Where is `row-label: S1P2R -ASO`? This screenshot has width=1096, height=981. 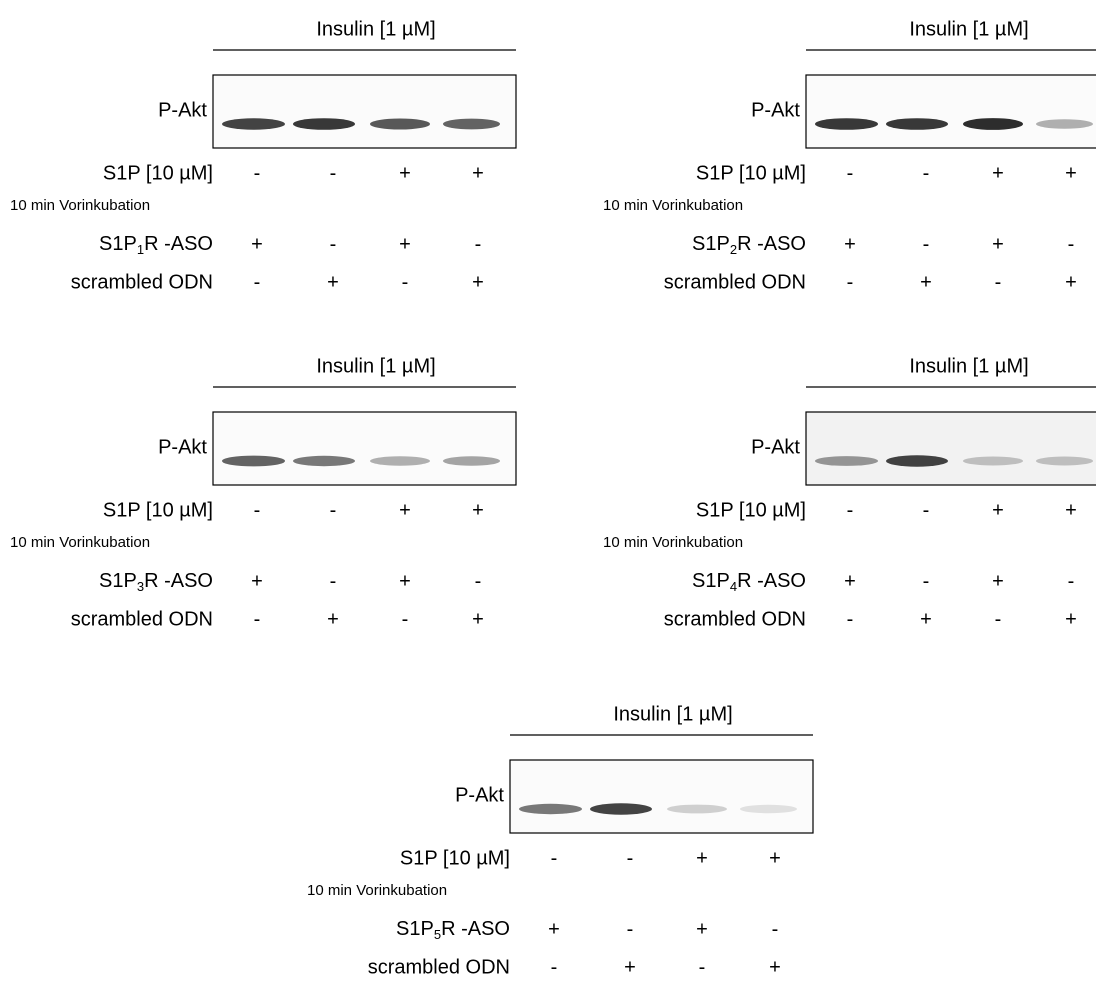
row-label: S1P2R -ASO is located at coordinates (749, 245).